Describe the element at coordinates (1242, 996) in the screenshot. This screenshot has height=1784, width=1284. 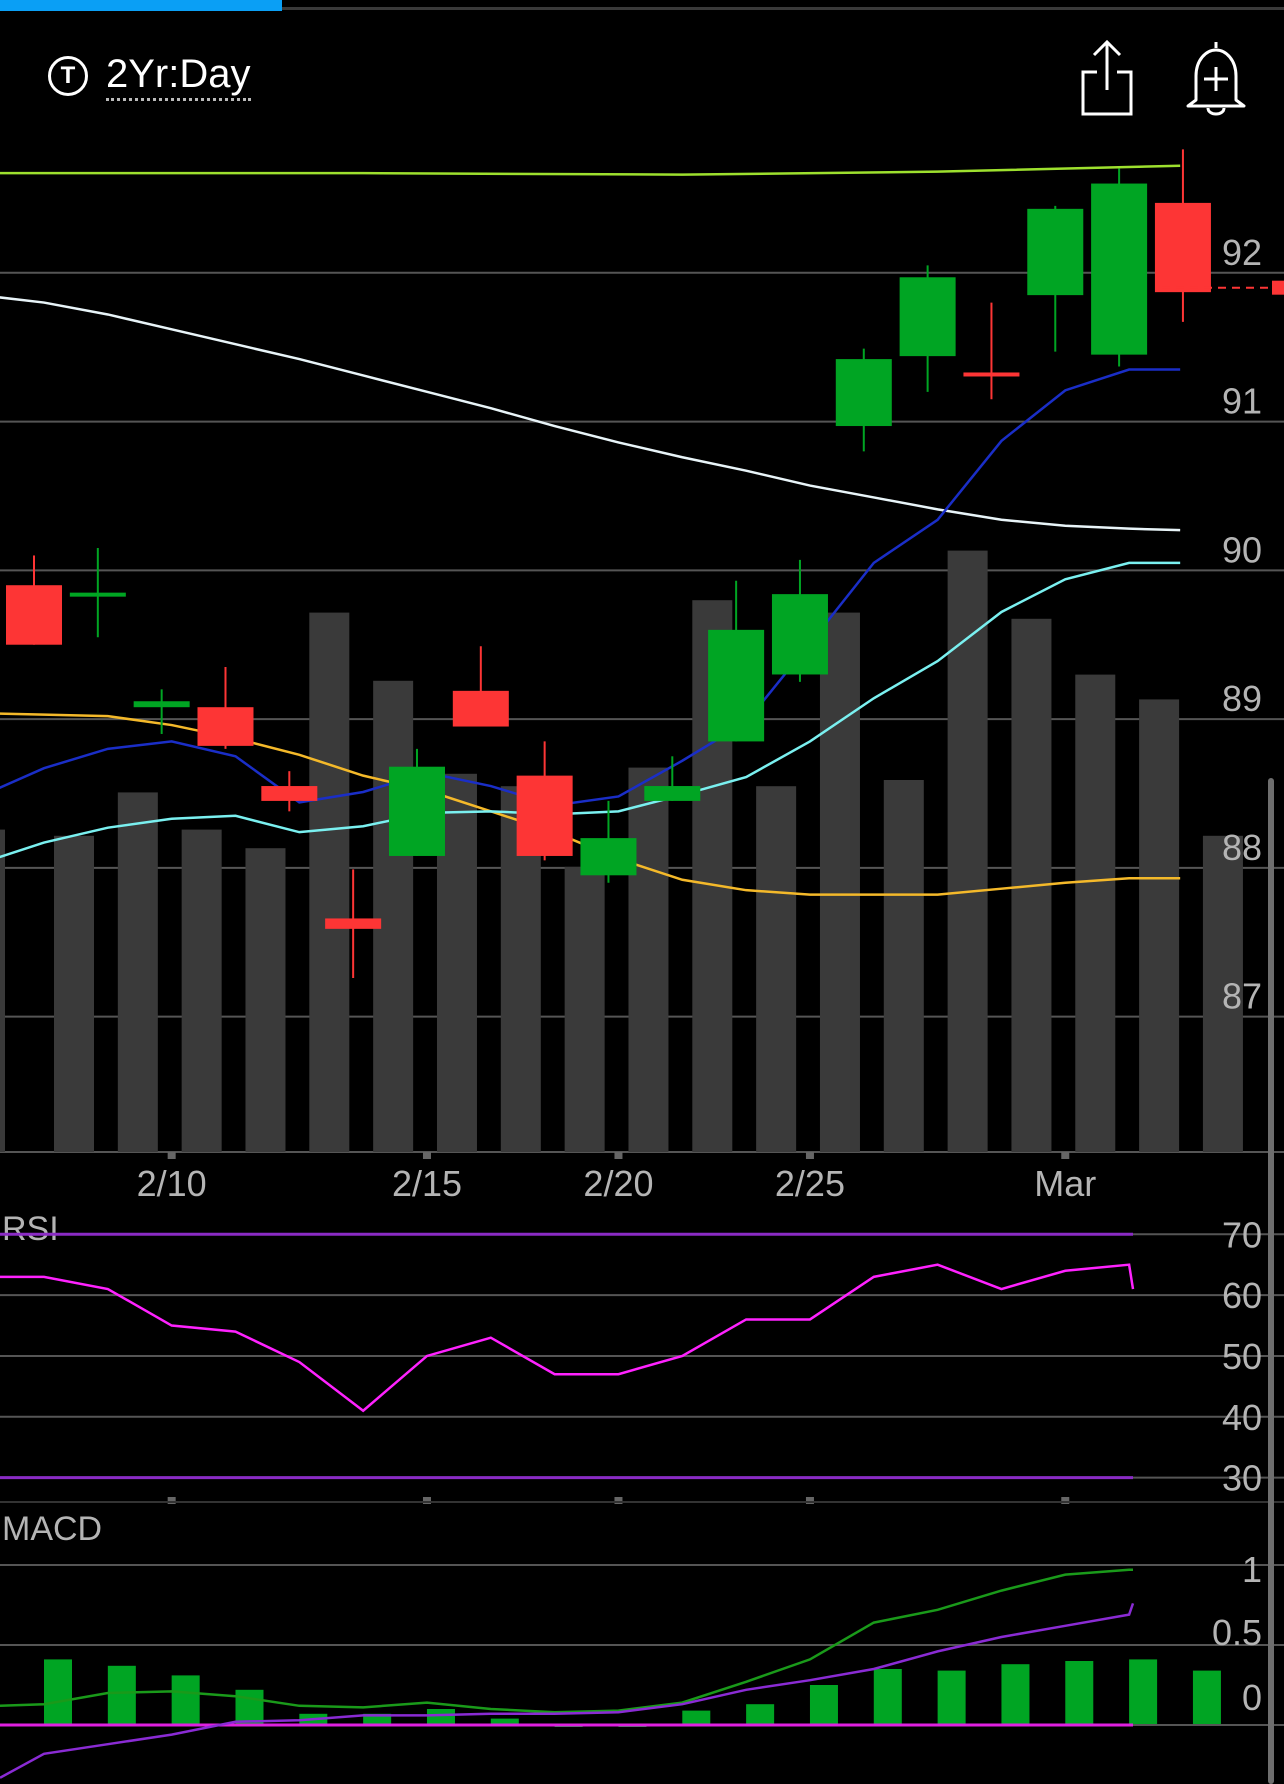
I see `price-tick-label: 87` at that location.